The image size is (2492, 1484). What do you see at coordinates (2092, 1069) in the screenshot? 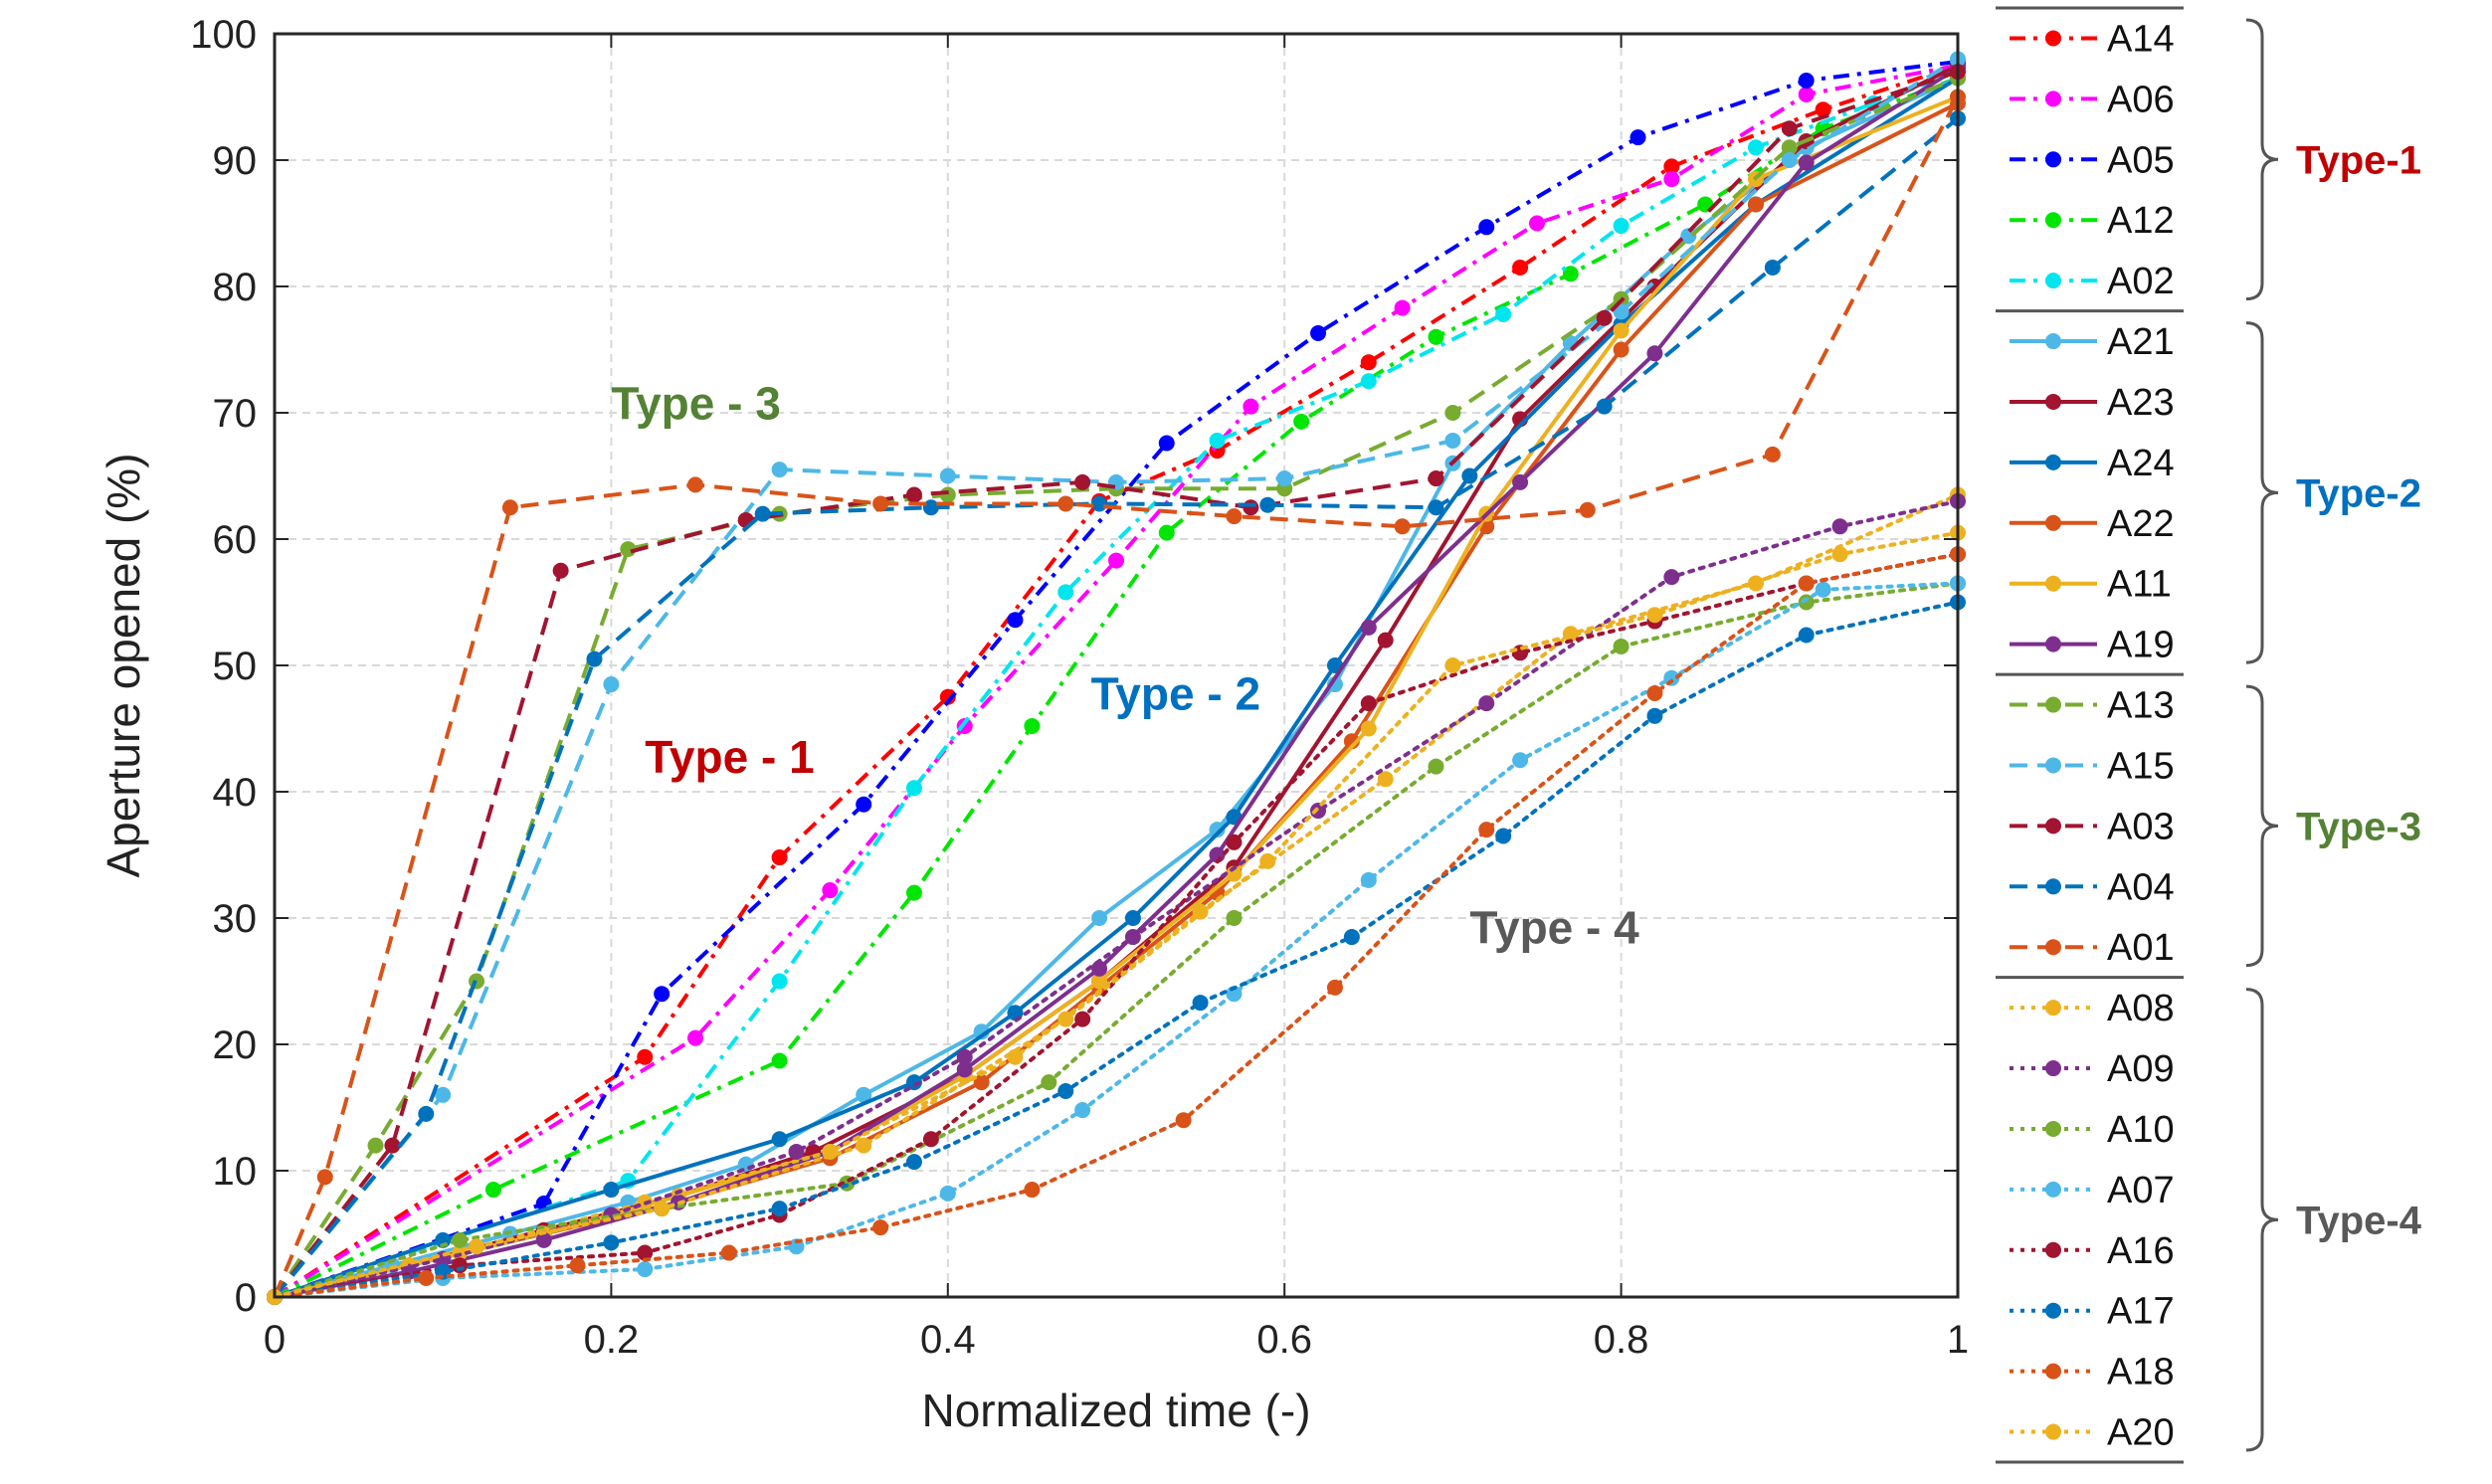
I see `legend-entry-a09: A09` at bounding box center [2092, 1069].